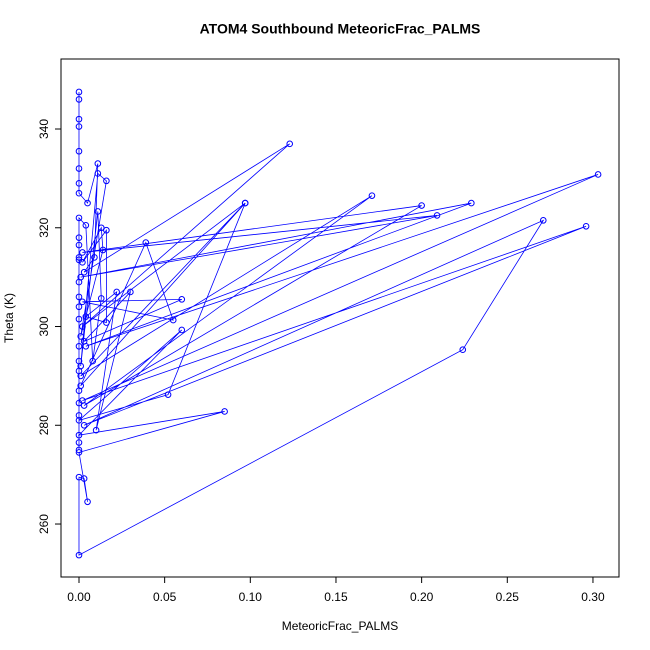 Image resolution: width=650 pixels, height=650 pixels. Describe the element at coordinates (340, 626) in the screenshot. I see `x-axis-label: MeteoricFrac_PALMS` at that location.